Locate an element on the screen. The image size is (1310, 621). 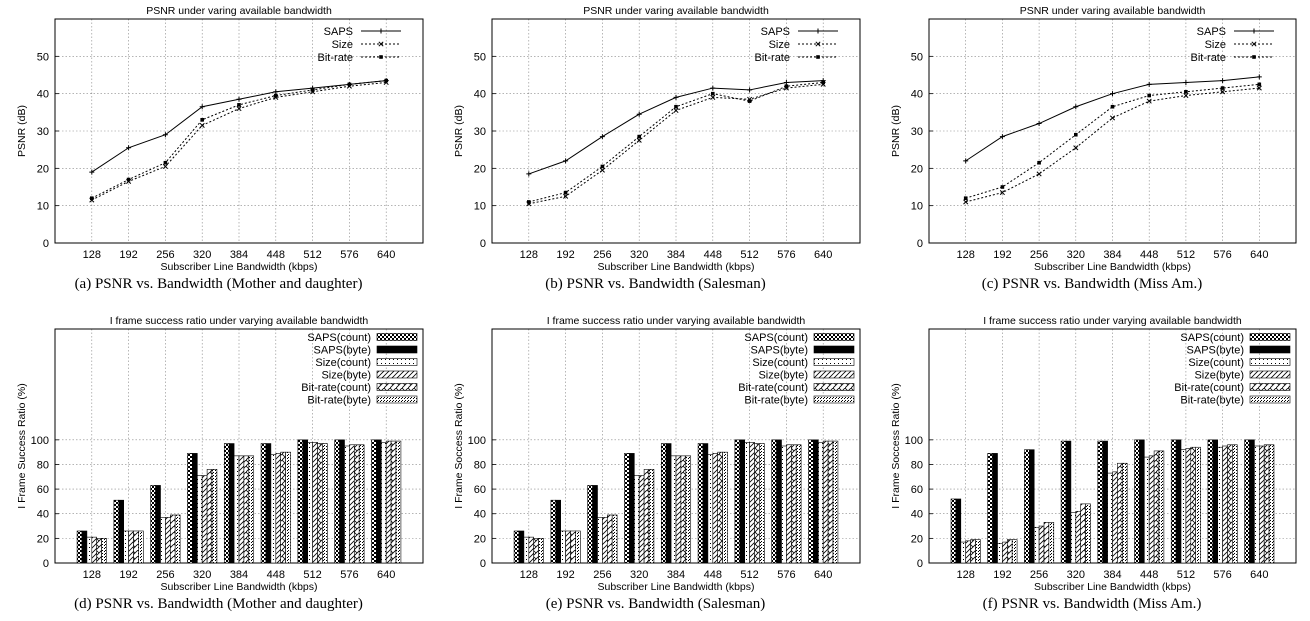
legend-label: Bit-rate(byte) is located at coordinates (776, 401).